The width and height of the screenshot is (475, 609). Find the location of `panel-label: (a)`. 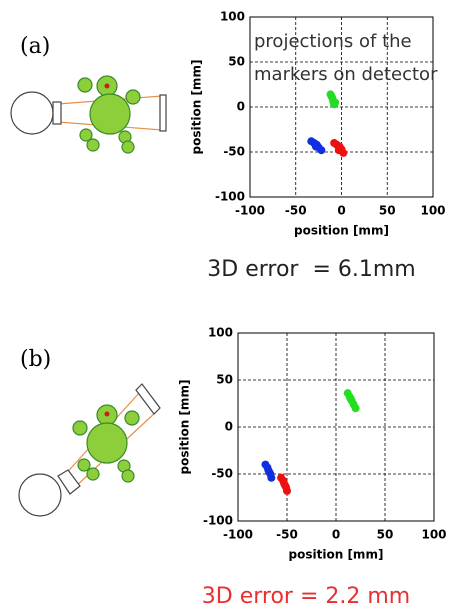

panel-label: (a) is located at coordinates (35, 46).